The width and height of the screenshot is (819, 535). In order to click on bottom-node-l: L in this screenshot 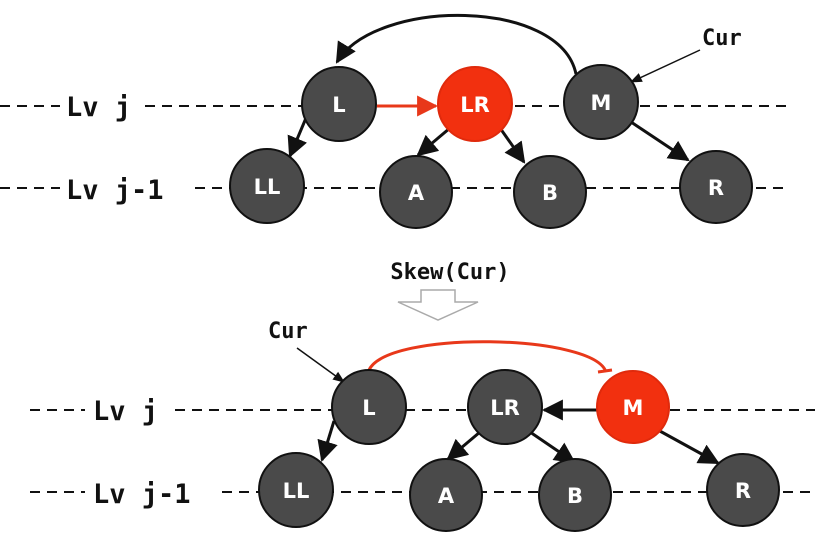, I will do `click(369, 407)`.